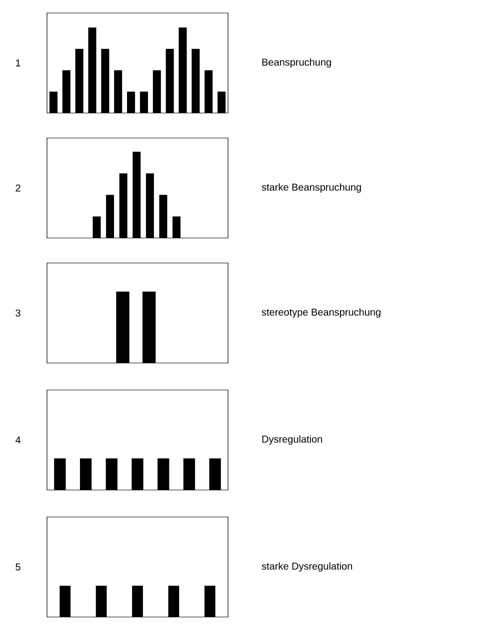 Image resolution: width=489 pixels, height=628 pixels. What do you see at coordinates (18, 188) in the screenshot?
I see `y-axis-title: 2` at bounding box center [18, 188].